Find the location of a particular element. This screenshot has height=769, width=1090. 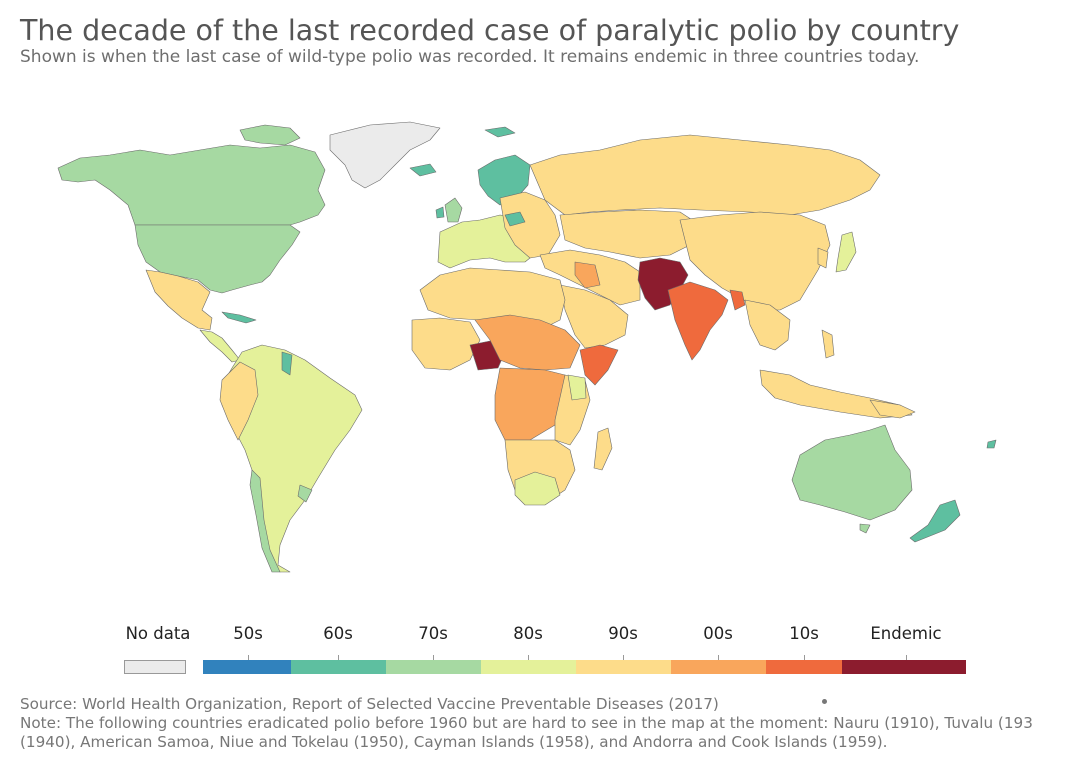

legend-label-endemic: Endemic is located at coordinates (906, 633).